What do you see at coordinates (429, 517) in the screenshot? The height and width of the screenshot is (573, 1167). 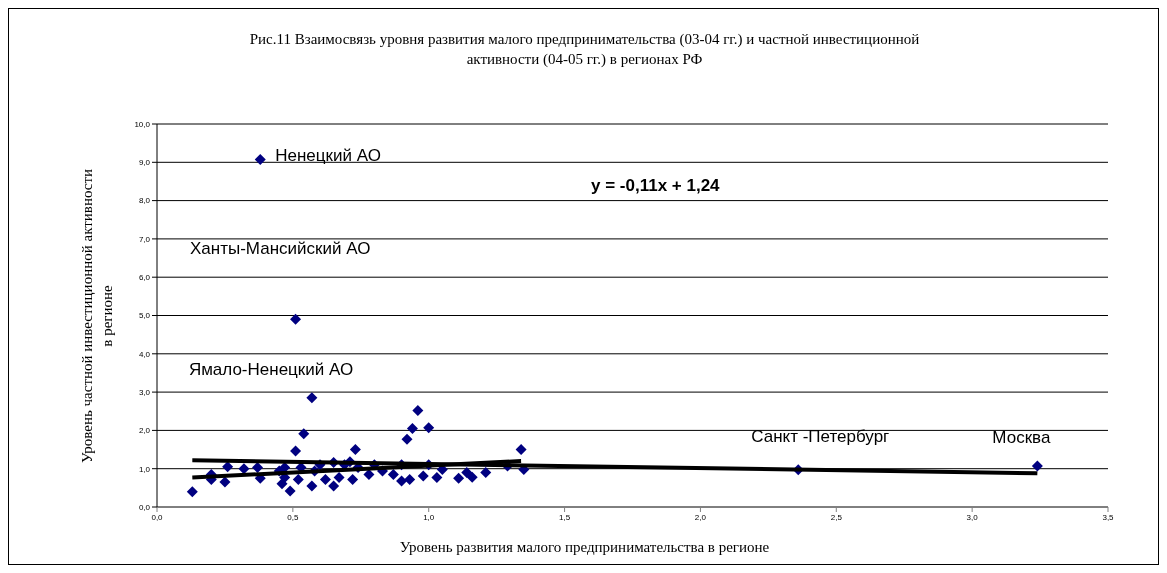 I see `x-tick-label: 1,0` at bounding box center [429, 517].